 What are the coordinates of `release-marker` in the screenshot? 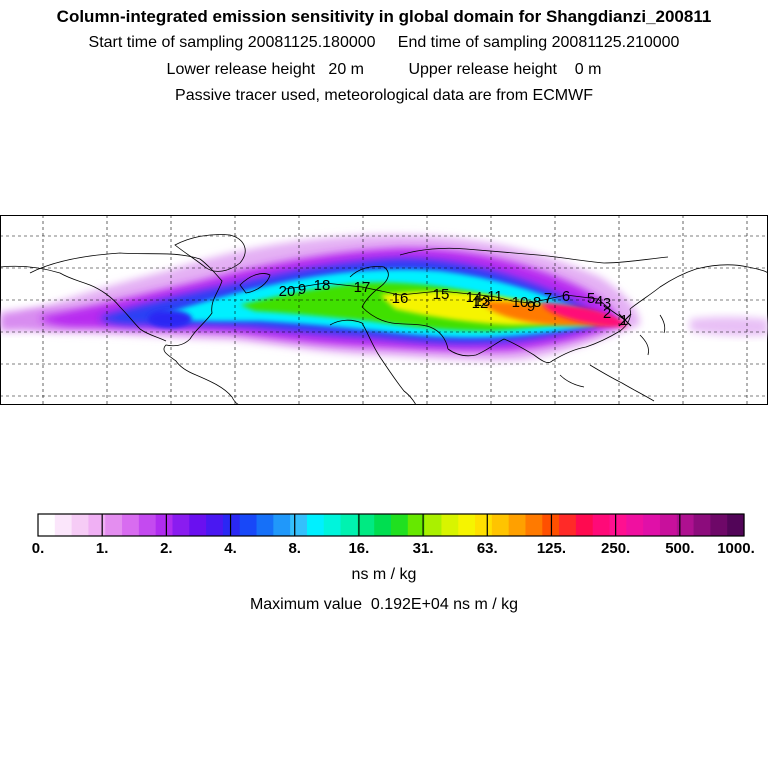 It's located at (625, 320).